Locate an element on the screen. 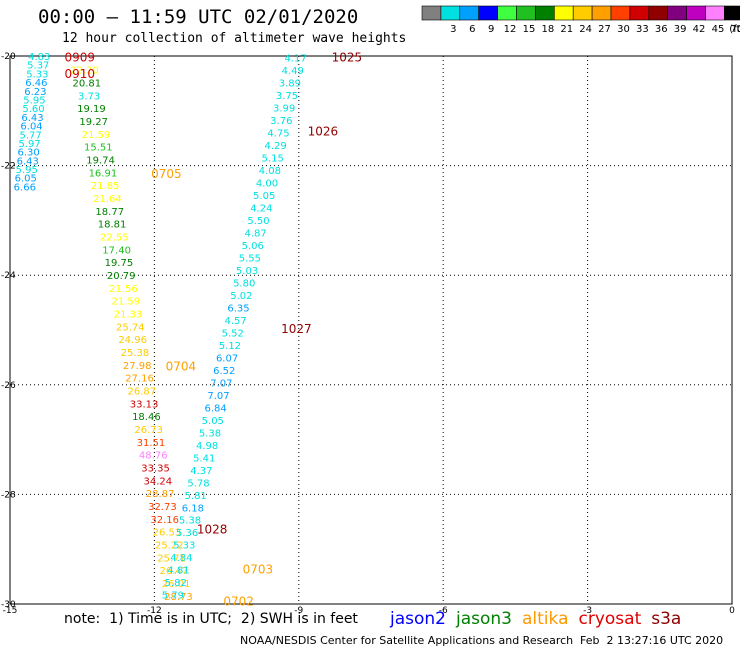 The image size is (740, 650). track-c-value: 5.06 is located at coordinates (253, 246).